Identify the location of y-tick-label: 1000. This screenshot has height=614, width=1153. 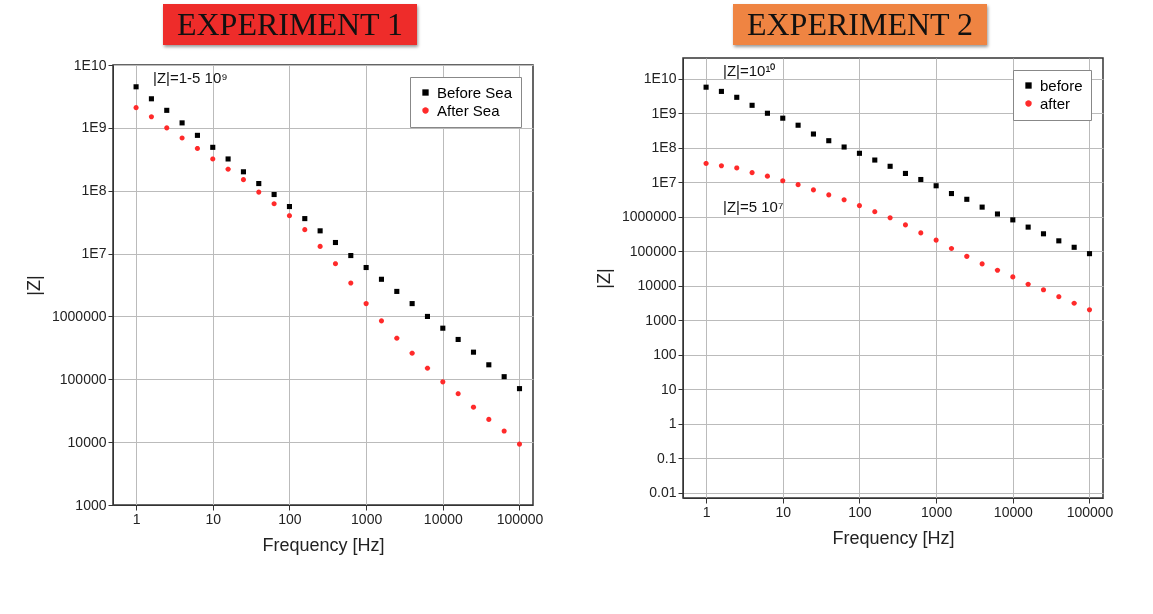
(661, 319).